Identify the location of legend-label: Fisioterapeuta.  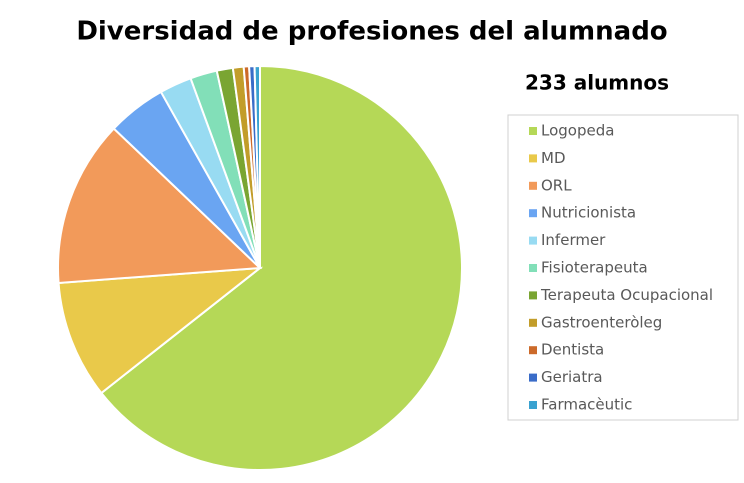
(594, 268).